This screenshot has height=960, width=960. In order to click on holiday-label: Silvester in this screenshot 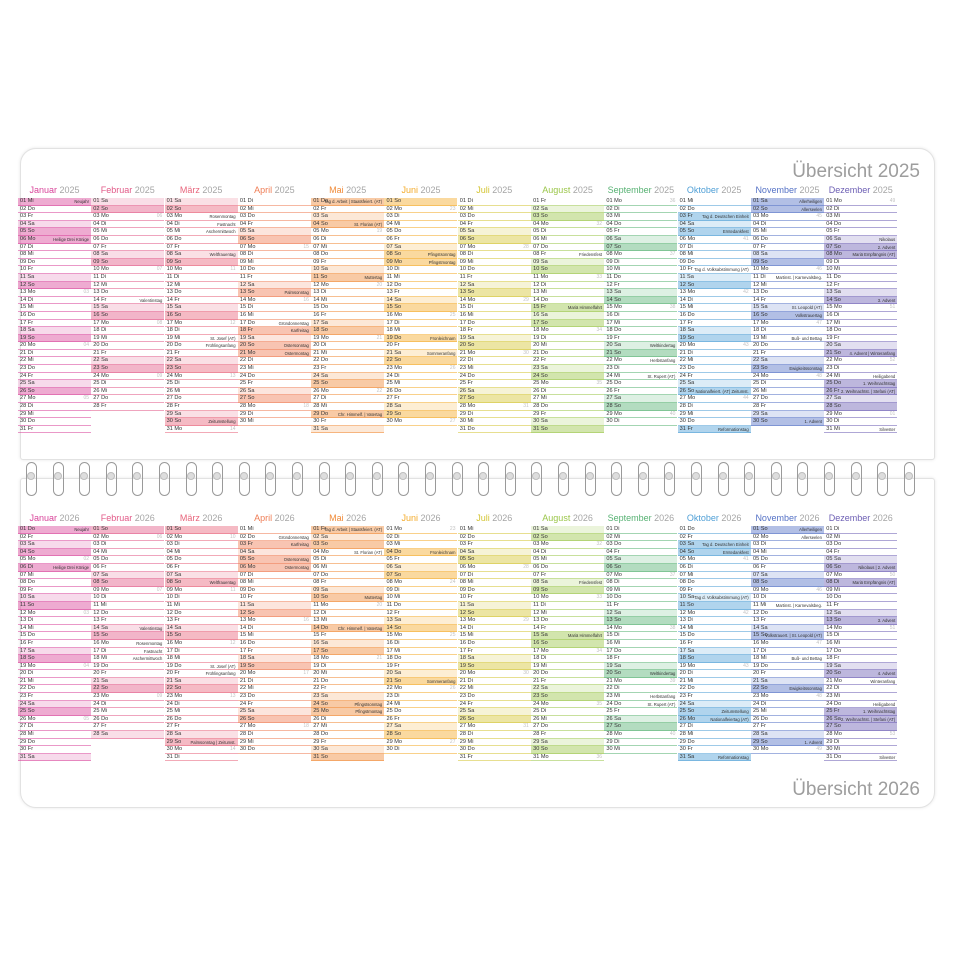, I will do `click(887, 757)`.